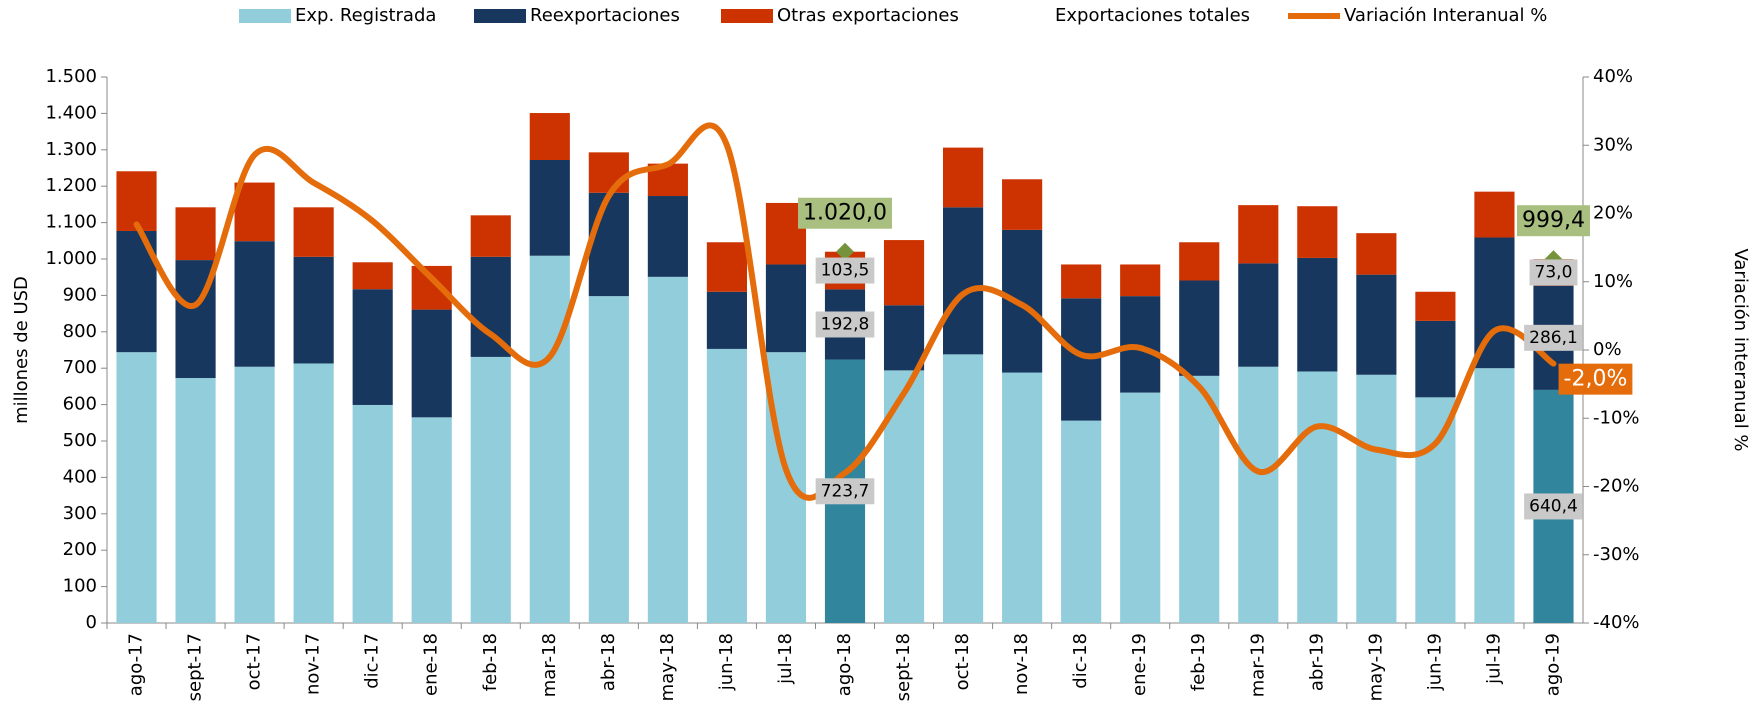  I want to click on y-tick-label: 1.200, so click(71, 185).